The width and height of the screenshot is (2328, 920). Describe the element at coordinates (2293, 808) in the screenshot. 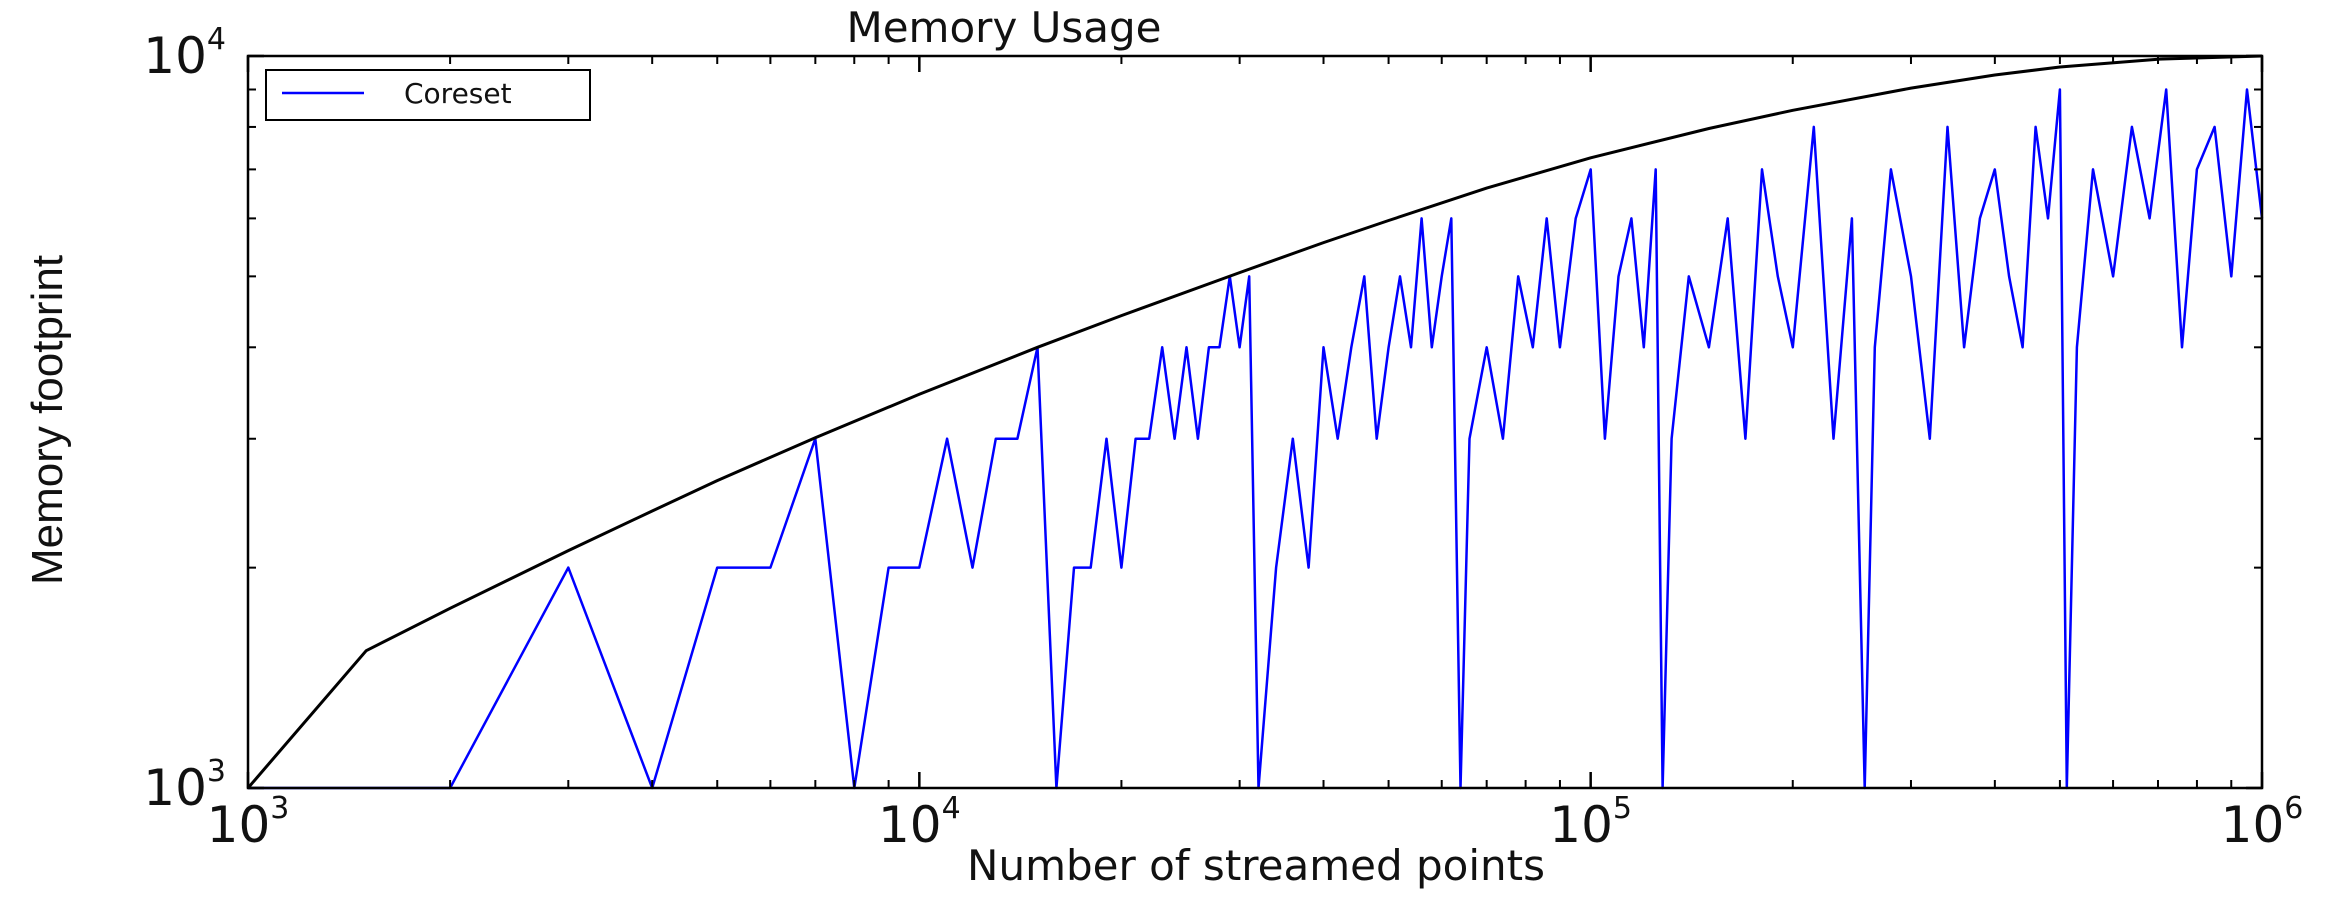

I see `x-tick-exponent: 6` at that location.